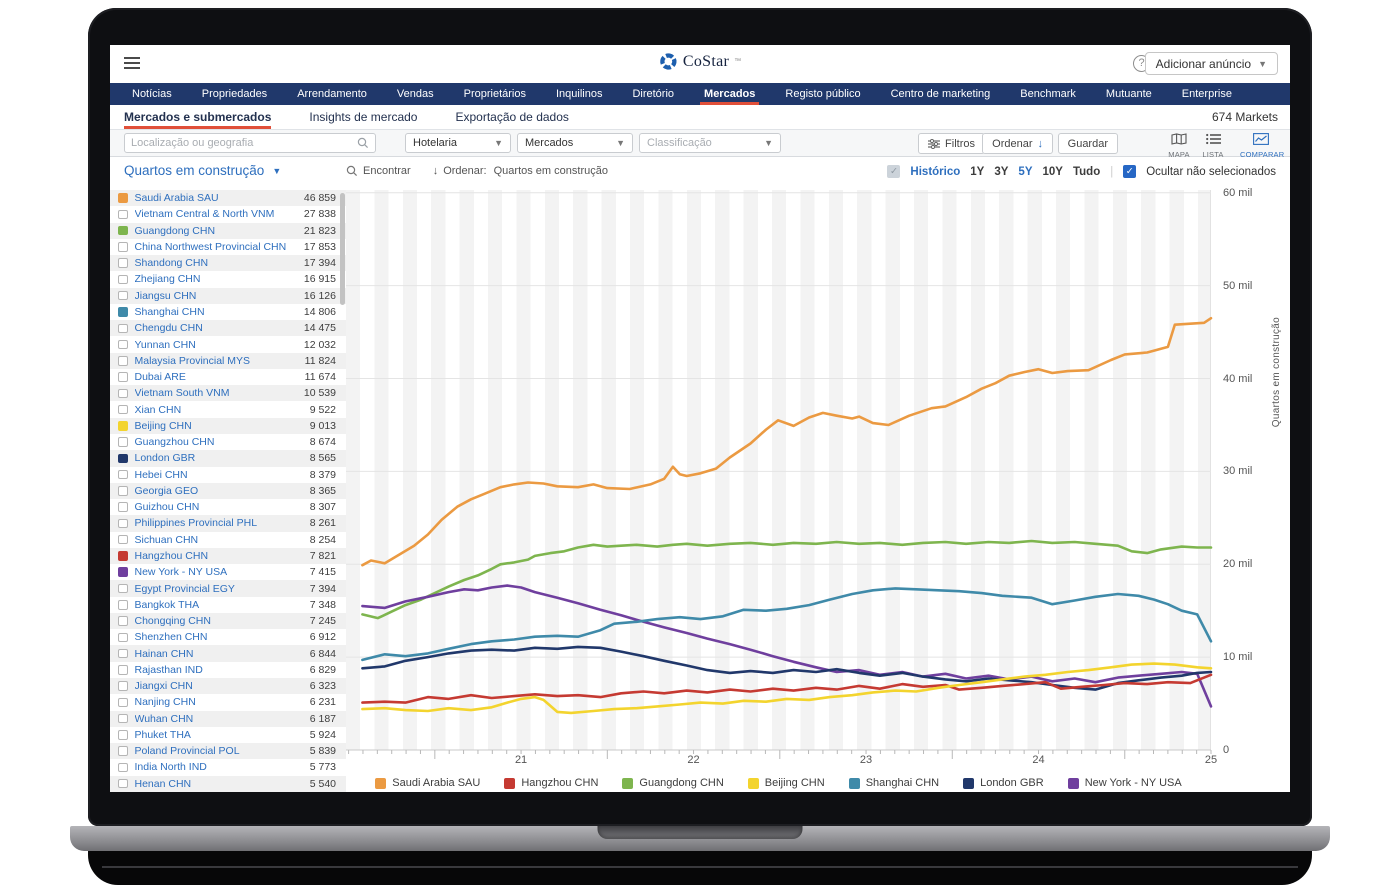 This screenshot has width=1400, height=895. What do you see at coordinates (228, 247) in the screenshot?
I see `market-row: China Northwest Provincial CHN 17 853` at bounding box center [228, 247].